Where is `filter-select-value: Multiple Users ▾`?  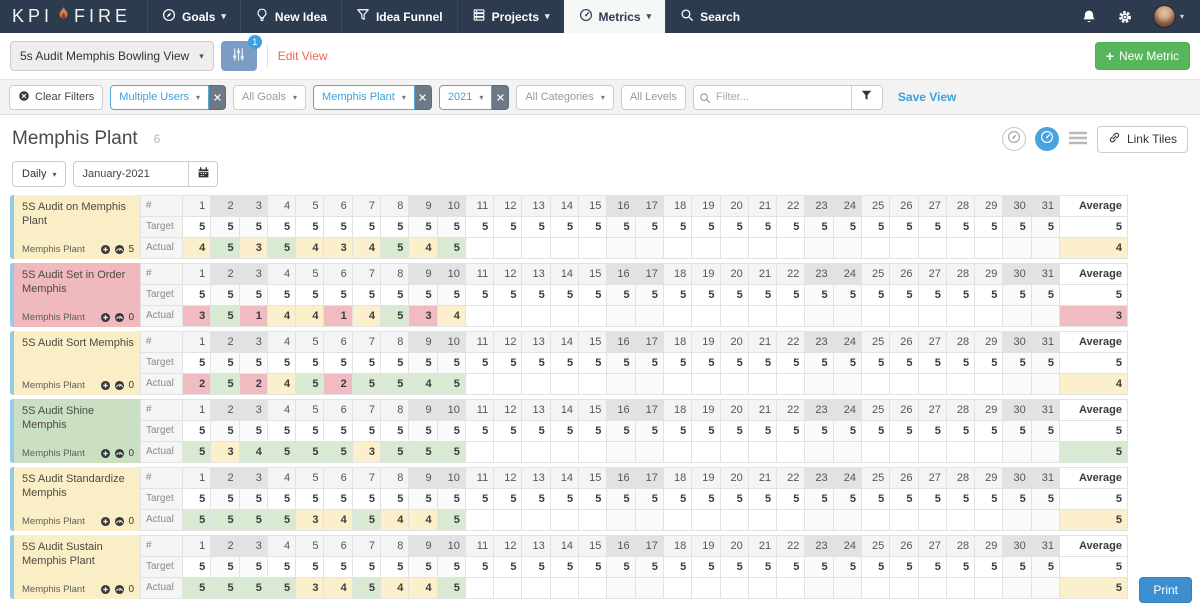
filter-select-value: Multiple Users ▾ is located at coordinates (159, 97).